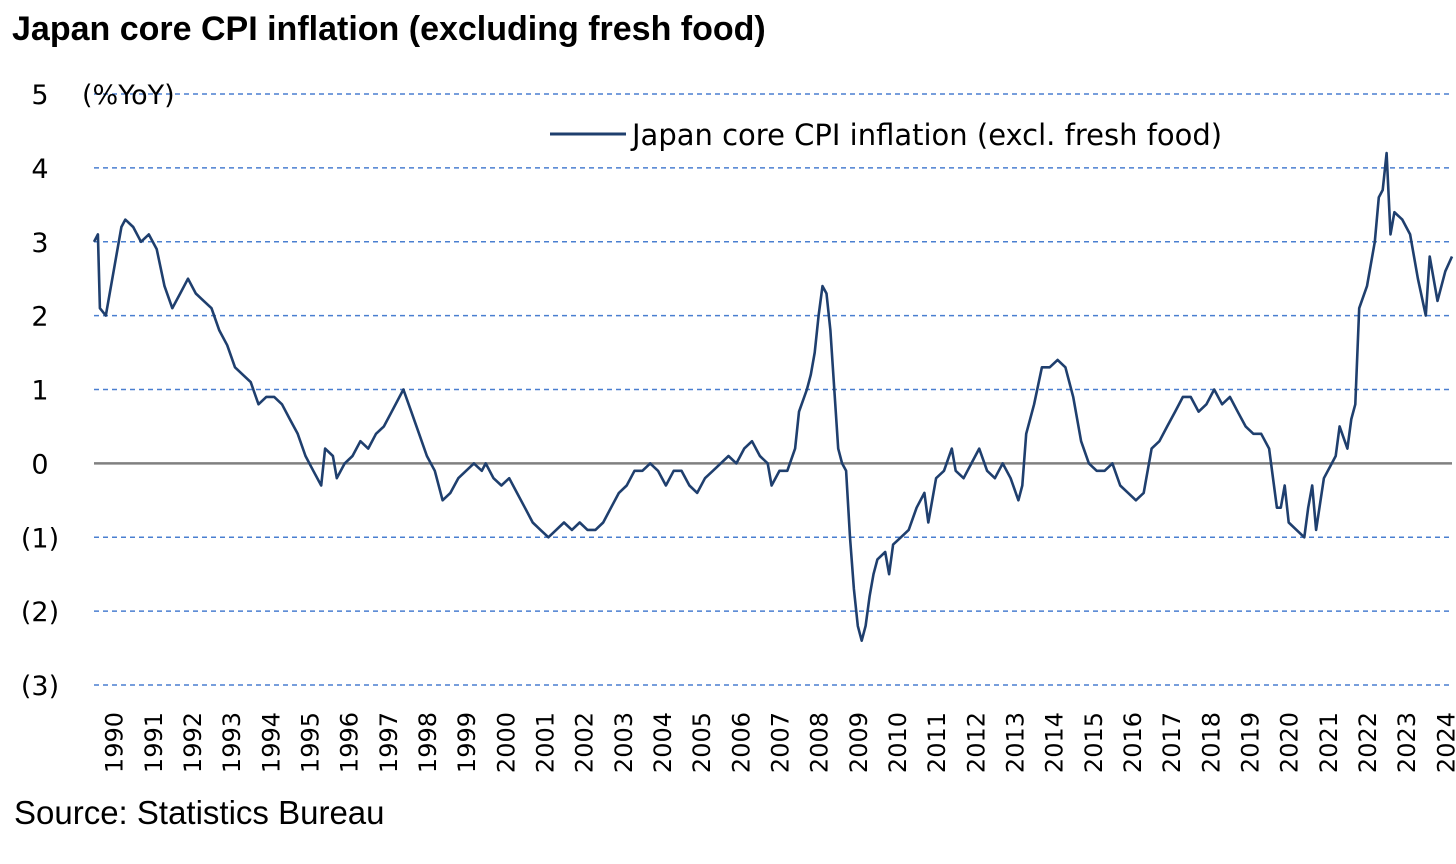 This screenshot has width=1456, height=864. What do you see at coordinates (193, 742) in the screenshot?
I see `x-tick-label: 1992` at bounding box center [193, 742].